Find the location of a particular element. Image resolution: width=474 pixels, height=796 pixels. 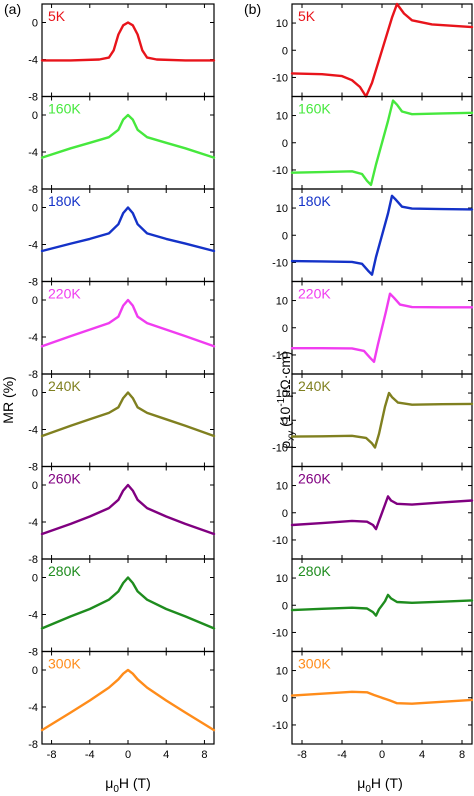

pb-220k-ytick-label: 10 is located at coordinates (282, 302).